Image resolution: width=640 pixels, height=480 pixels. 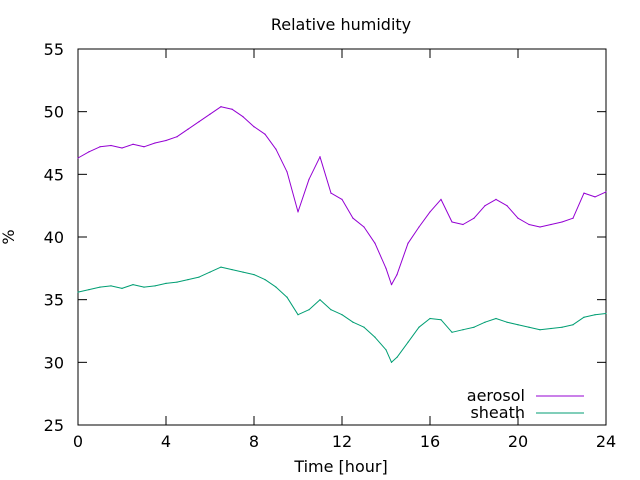 I want to click on chart-title: Relative humidity, so click(x=341, y=24).